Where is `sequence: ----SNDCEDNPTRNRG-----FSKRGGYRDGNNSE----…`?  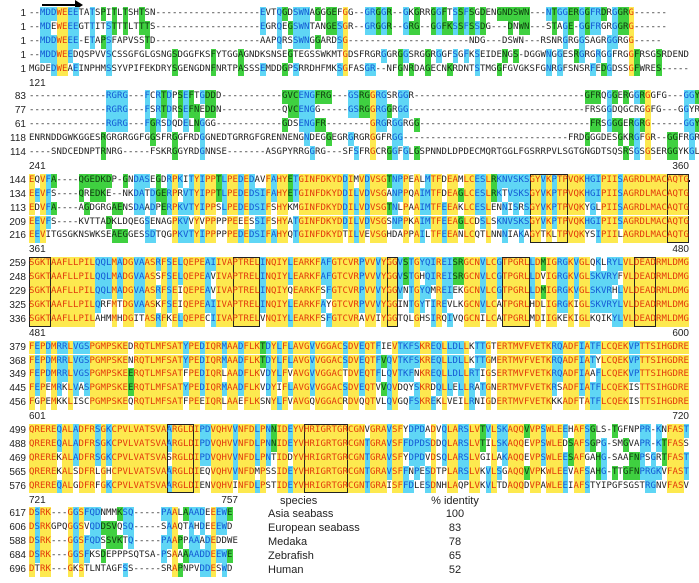
sequence: ----SNDCEDNPTRNRG-----FSKRGGYRDGNNSE----… is located at coordinates (364, 153).